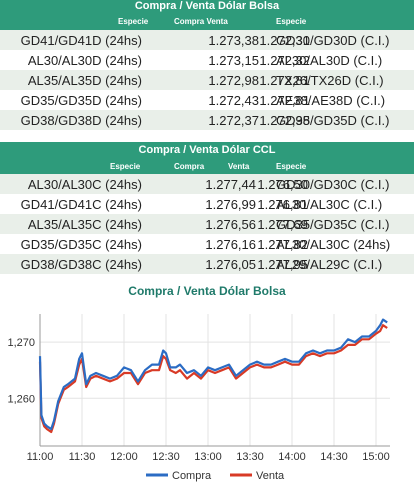 This screenshot has width=414, height=493. What do you see at coordinates (333, 244) in the screenshot?
I see `especie-right-cell: AL30/AL30C (24hs)` at bounding box center [333, 244].